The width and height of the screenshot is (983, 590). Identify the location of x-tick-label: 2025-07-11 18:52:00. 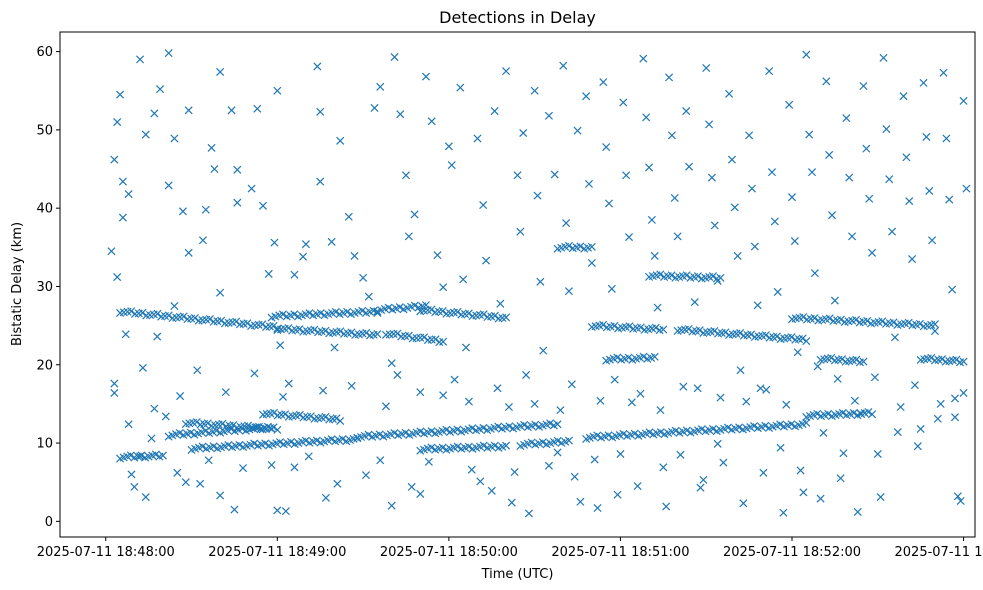
(792, 552).